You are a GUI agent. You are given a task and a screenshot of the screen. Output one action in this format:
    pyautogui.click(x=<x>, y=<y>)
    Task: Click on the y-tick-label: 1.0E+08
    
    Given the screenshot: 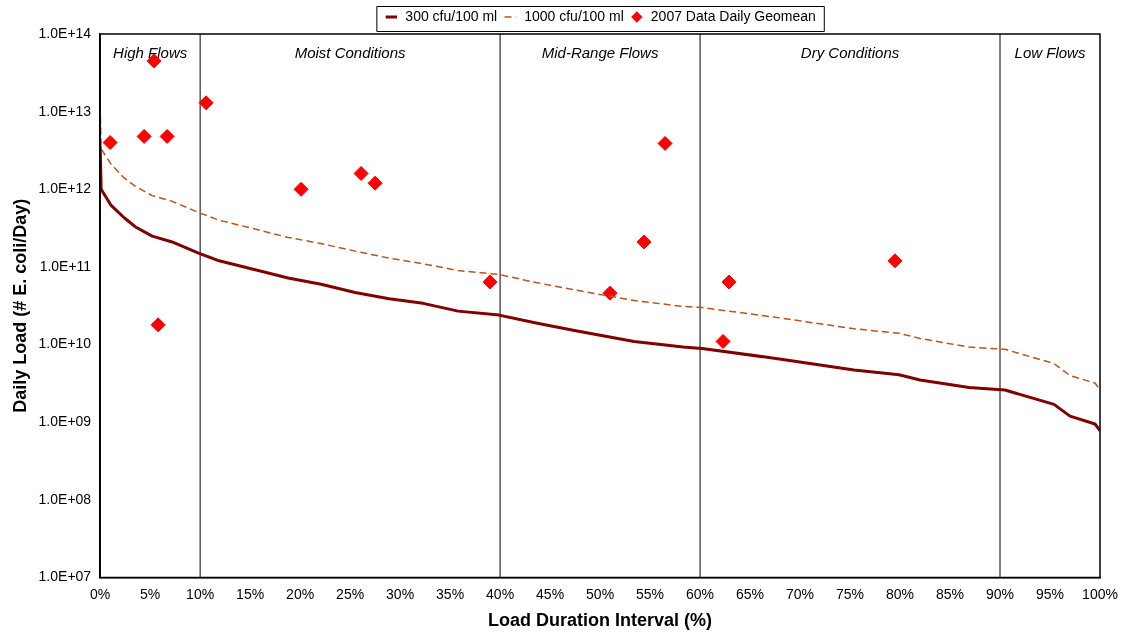 What is the action you would take?
    pyautogui.click(x=65, y=498)
    